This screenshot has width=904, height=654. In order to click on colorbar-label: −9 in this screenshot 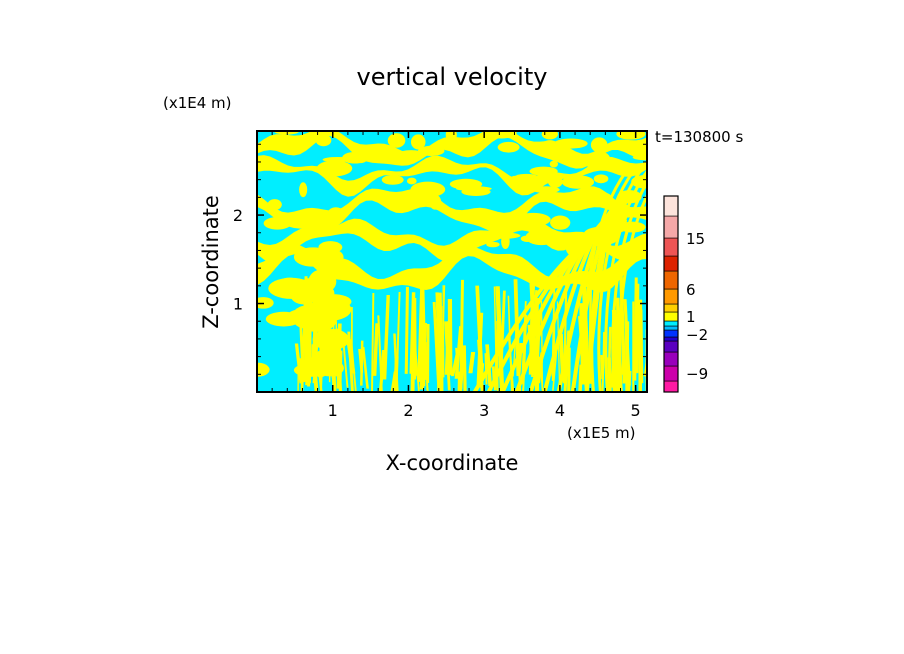, I will do `click(697, 374)`.